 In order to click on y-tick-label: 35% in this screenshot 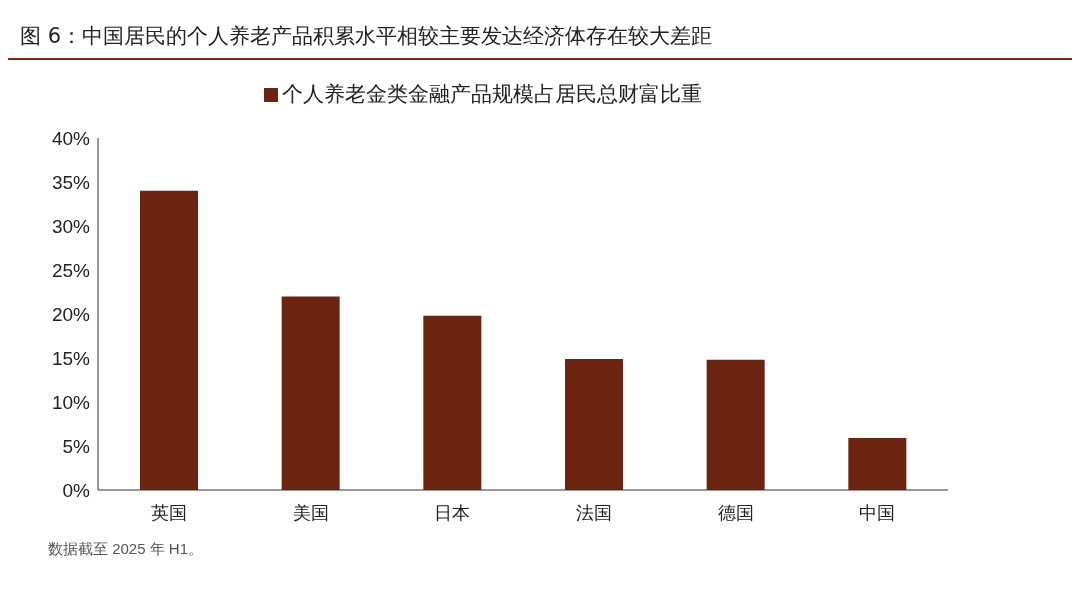, I will do `click(71, 182)`.